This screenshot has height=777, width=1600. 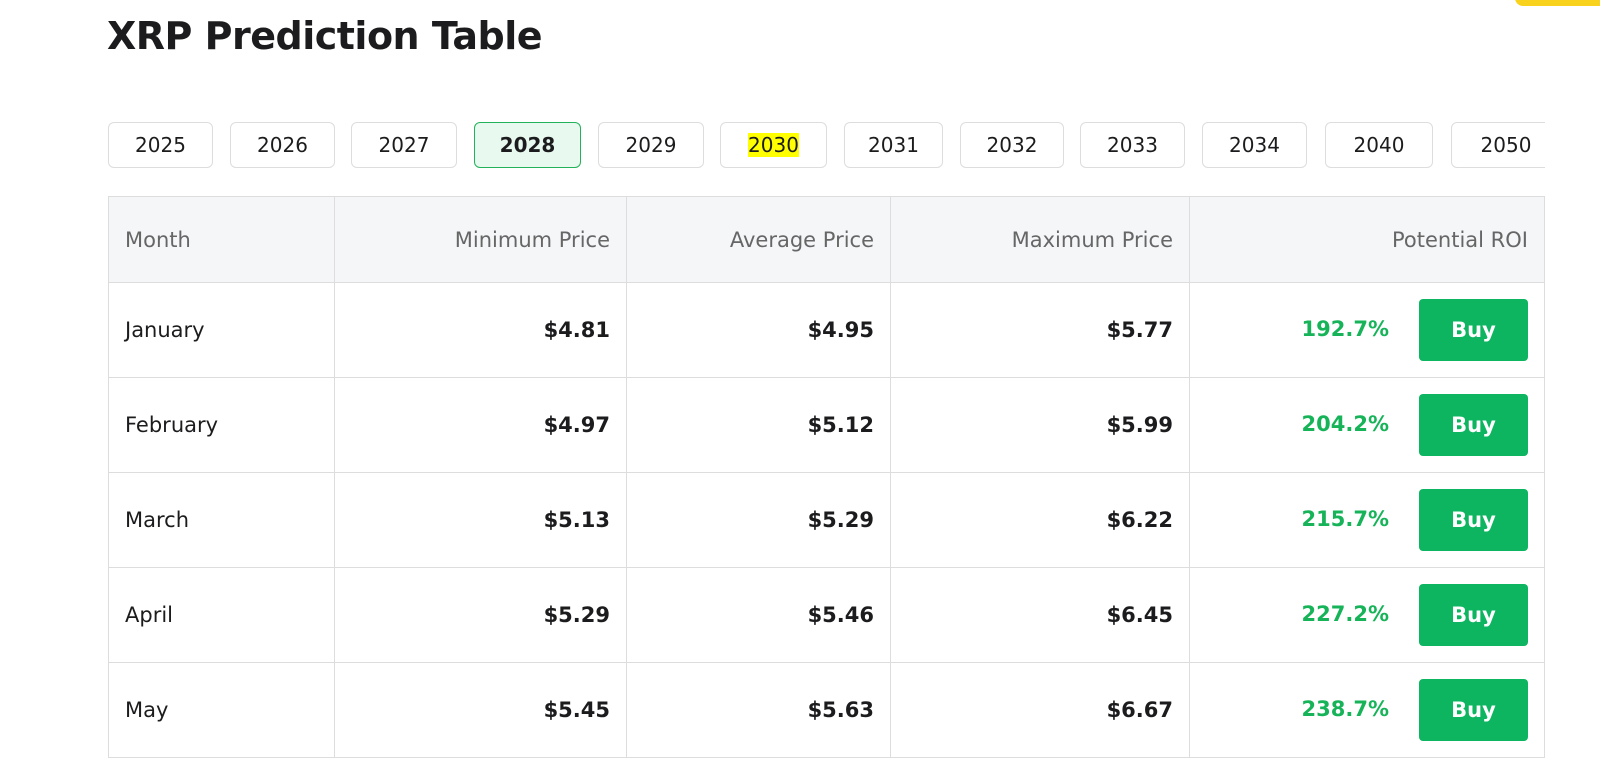 I want to click on month-cell: March, so click(x=221, y=520).